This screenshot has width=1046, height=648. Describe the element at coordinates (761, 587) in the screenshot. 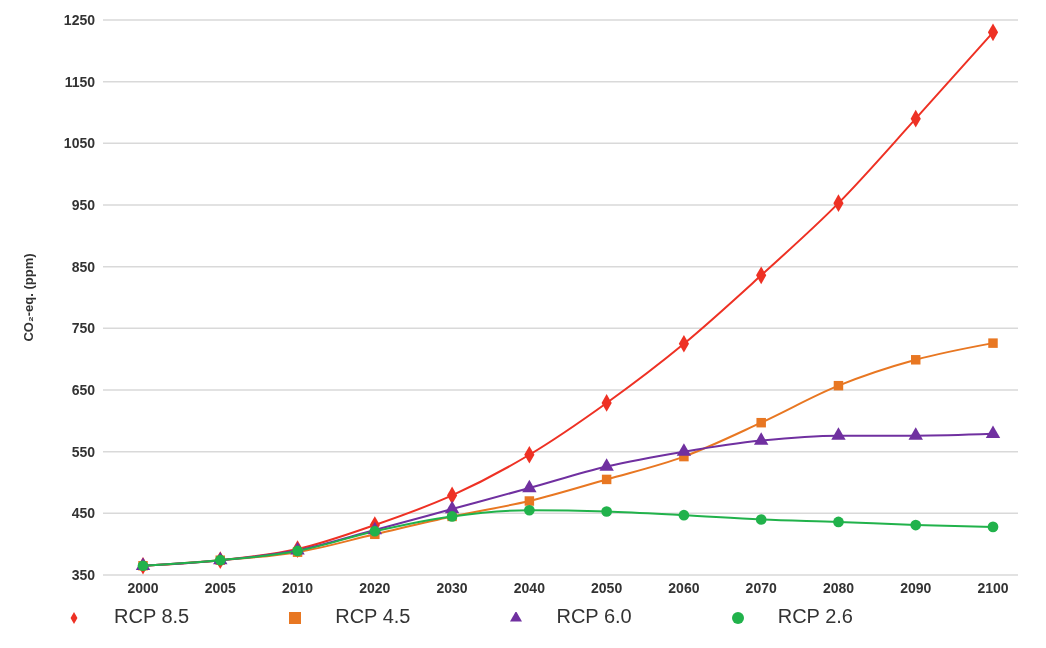

I see `x-tick-label: 2070` at that location.